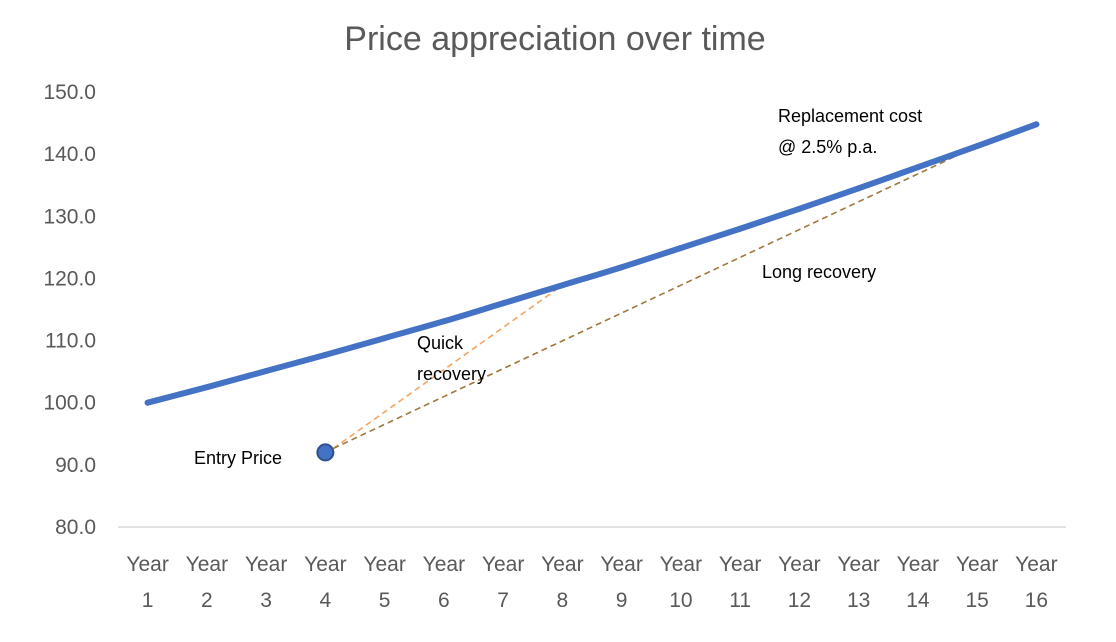  What do you see at coordinates (850, 116) in the screenshot?
I see `series-label-line1: Replacement cost` at bounding box center [850, 116].